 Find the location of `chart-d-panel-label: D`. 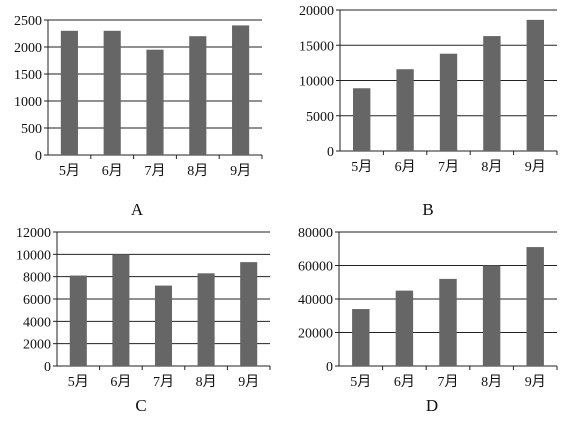

chart-d-panel-label: D is located at coordinates (432, 405).